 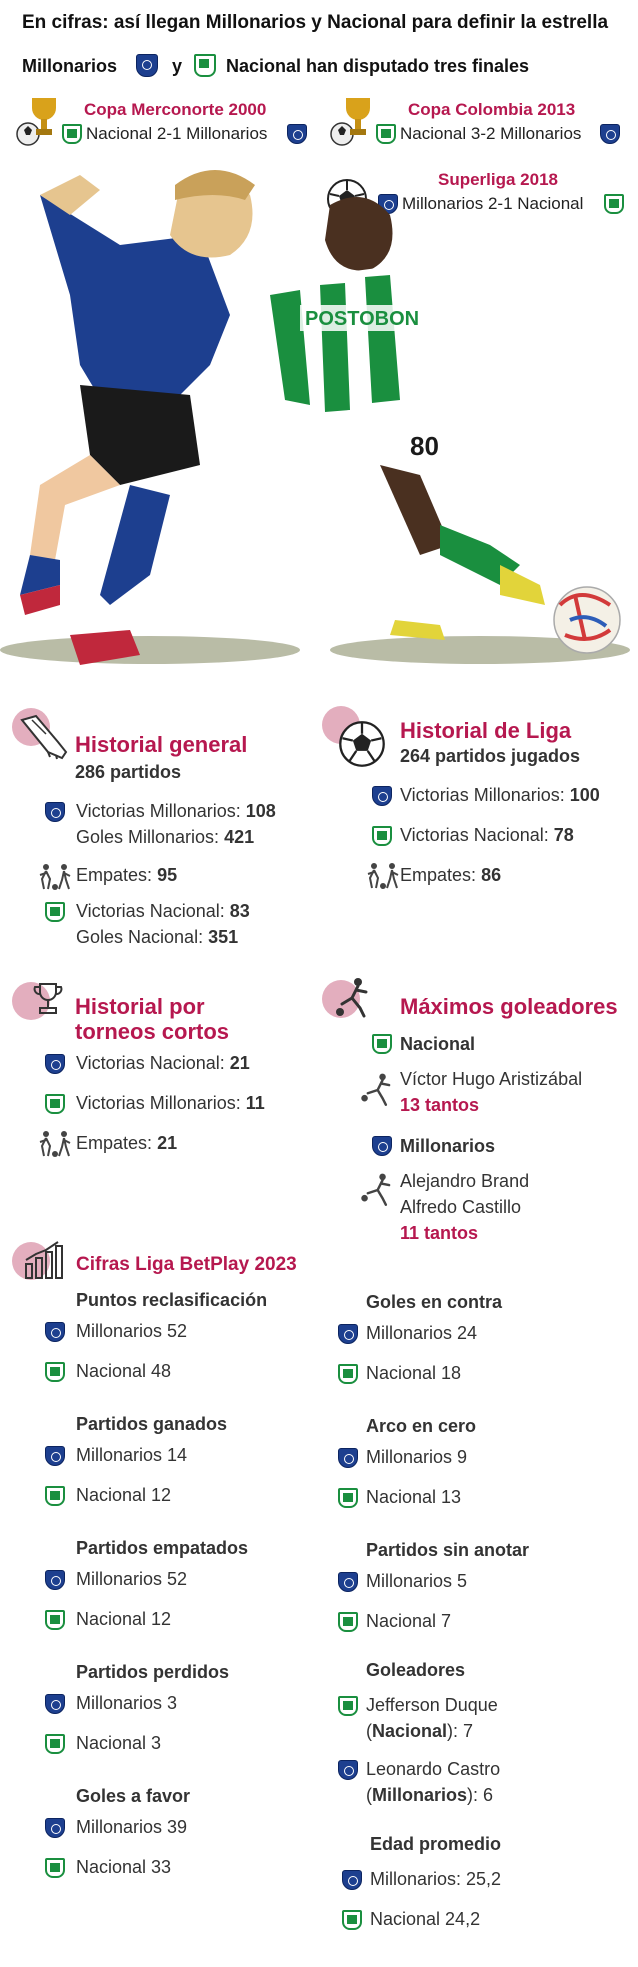 I want to click on final-1-title: Copa Merconorte 2000, so click(x=175, y=109).